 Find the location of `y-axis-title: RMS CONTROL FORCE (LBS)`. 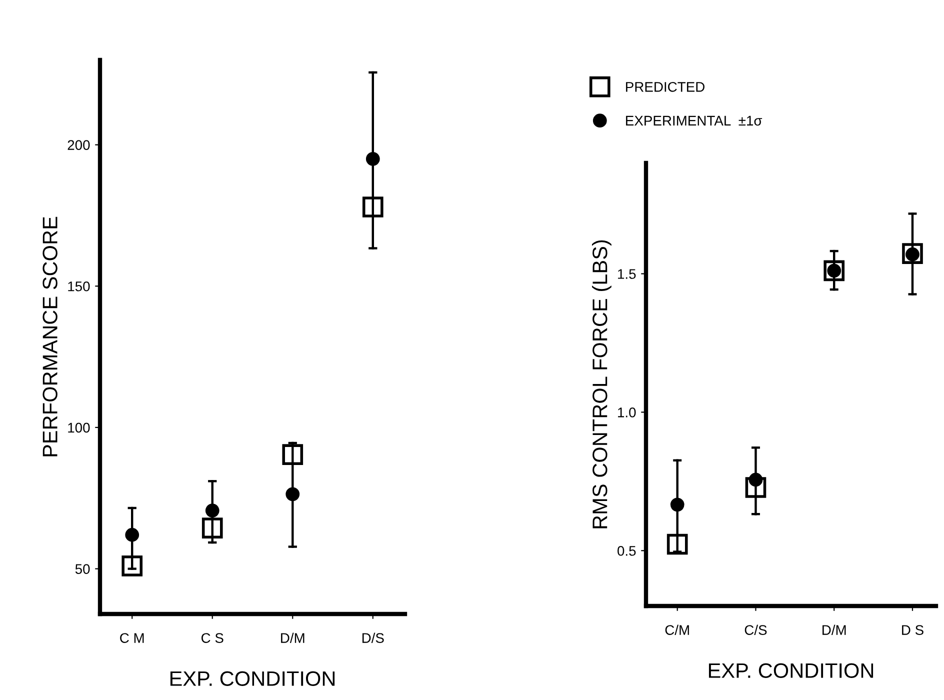

y-axis-title: RMS CONTROL FORCE (LBS) is located at coordinates (602, 384).